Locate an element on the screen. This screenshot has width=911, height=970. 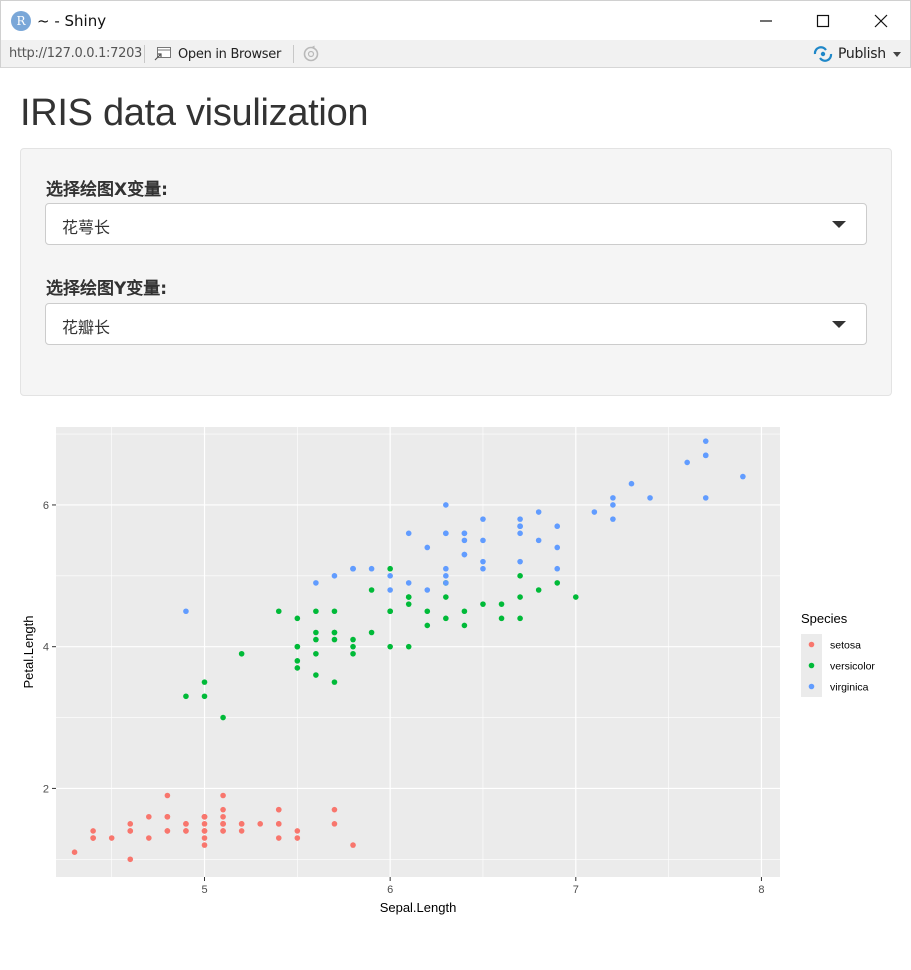
publish-icon is located at coordinates (823, 54).